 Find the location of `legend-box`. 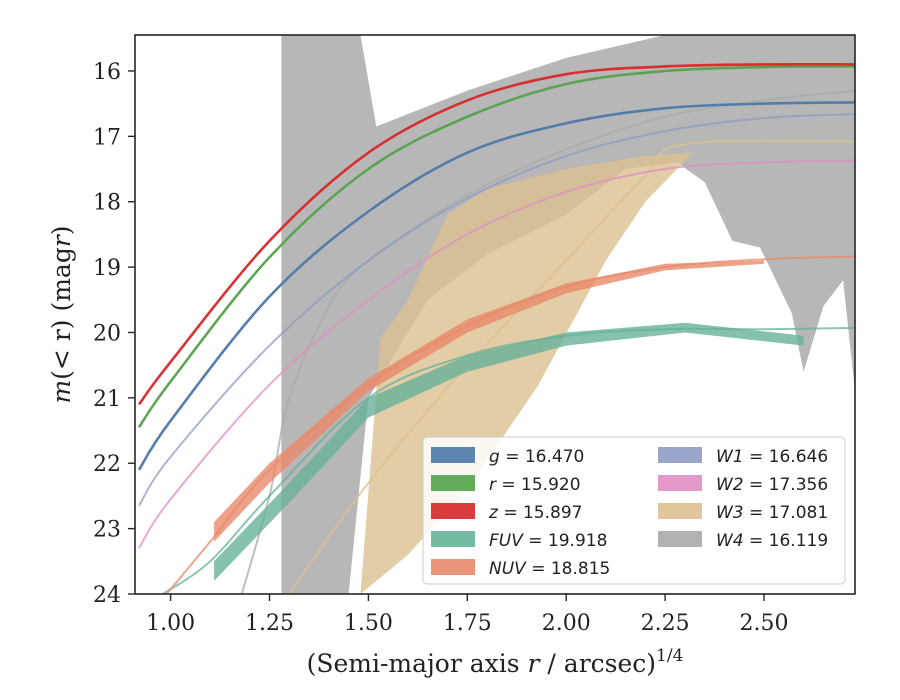

legend-box is located at coordinates (634, 510).